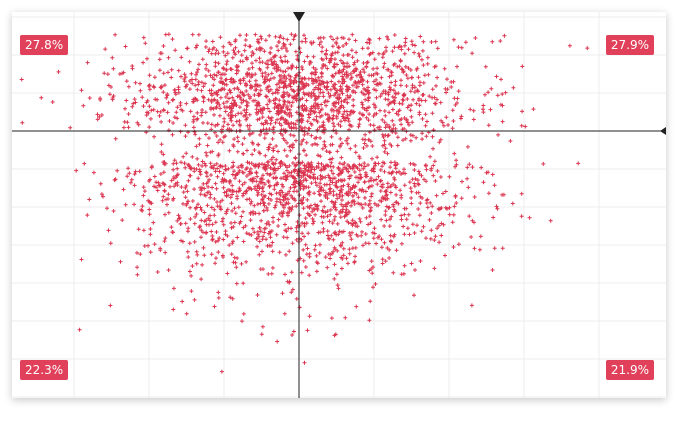 Image resolution: width=695 pixels, height=426 pixels. What do you see at coordinates (299, 17) in the screenshot?
I see `y-axis-handle-icon` at bounding box center [299, 17].